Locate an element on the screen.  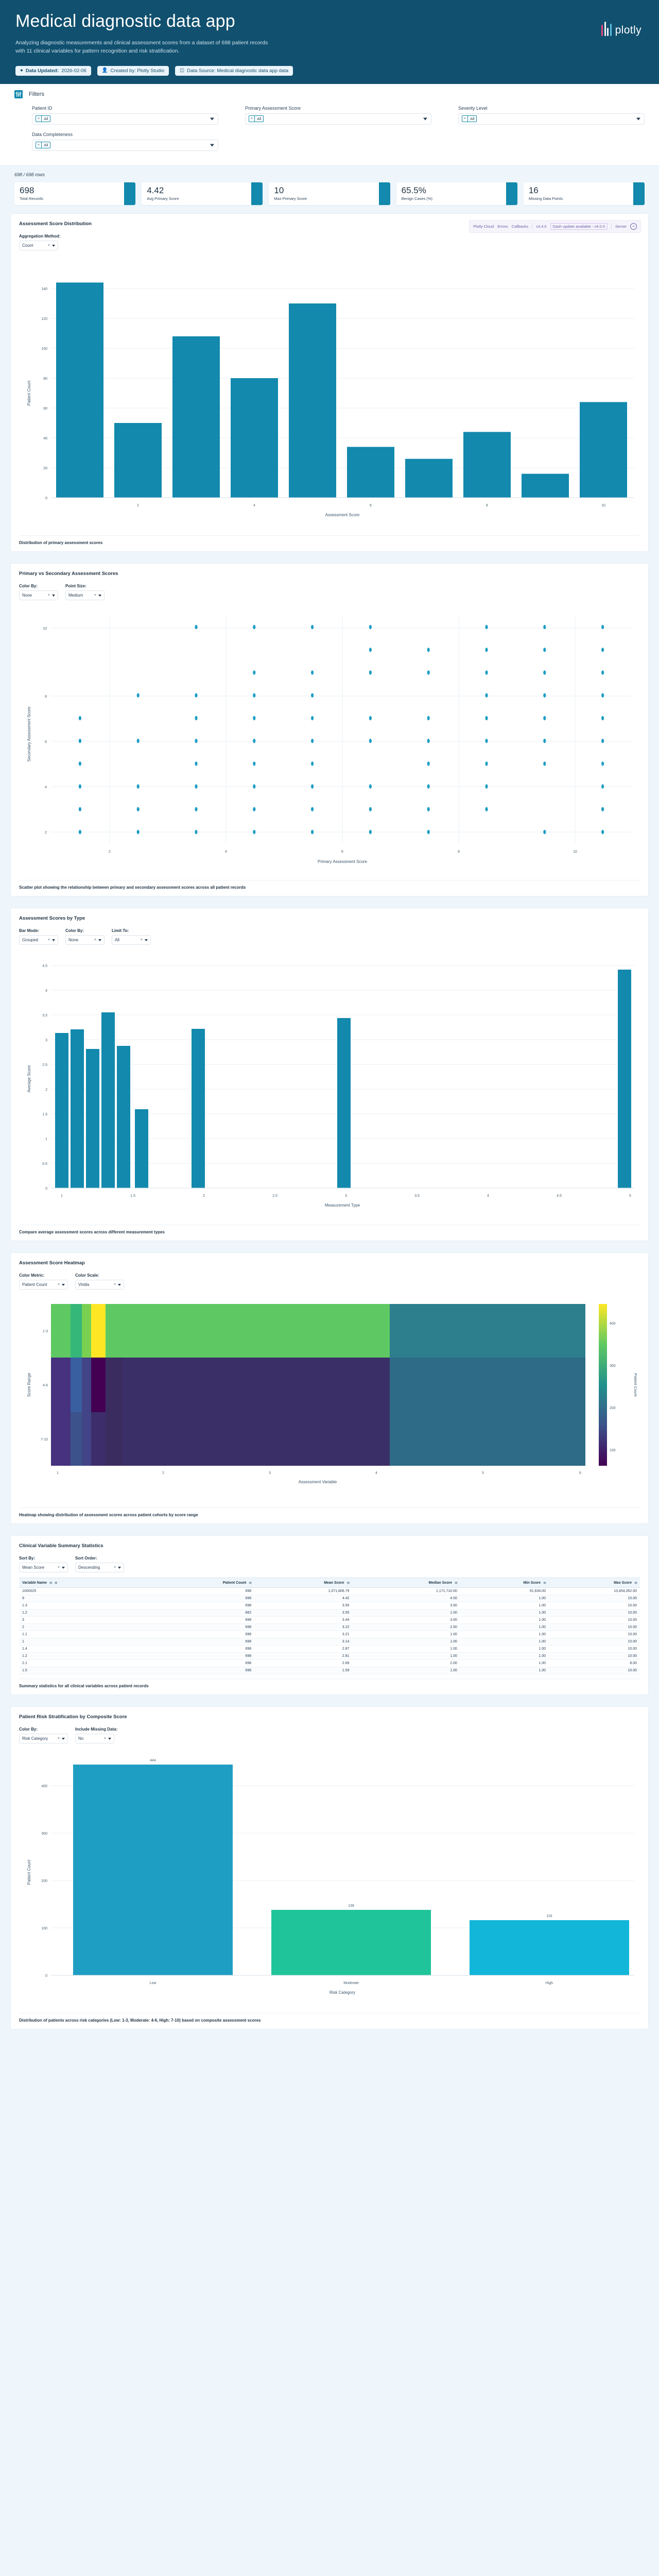
bar-chart-by-type: 0 0.5 1 1.5 2 2.5 3 3.5 4 4.5 is located at coordinates (329, 1085).